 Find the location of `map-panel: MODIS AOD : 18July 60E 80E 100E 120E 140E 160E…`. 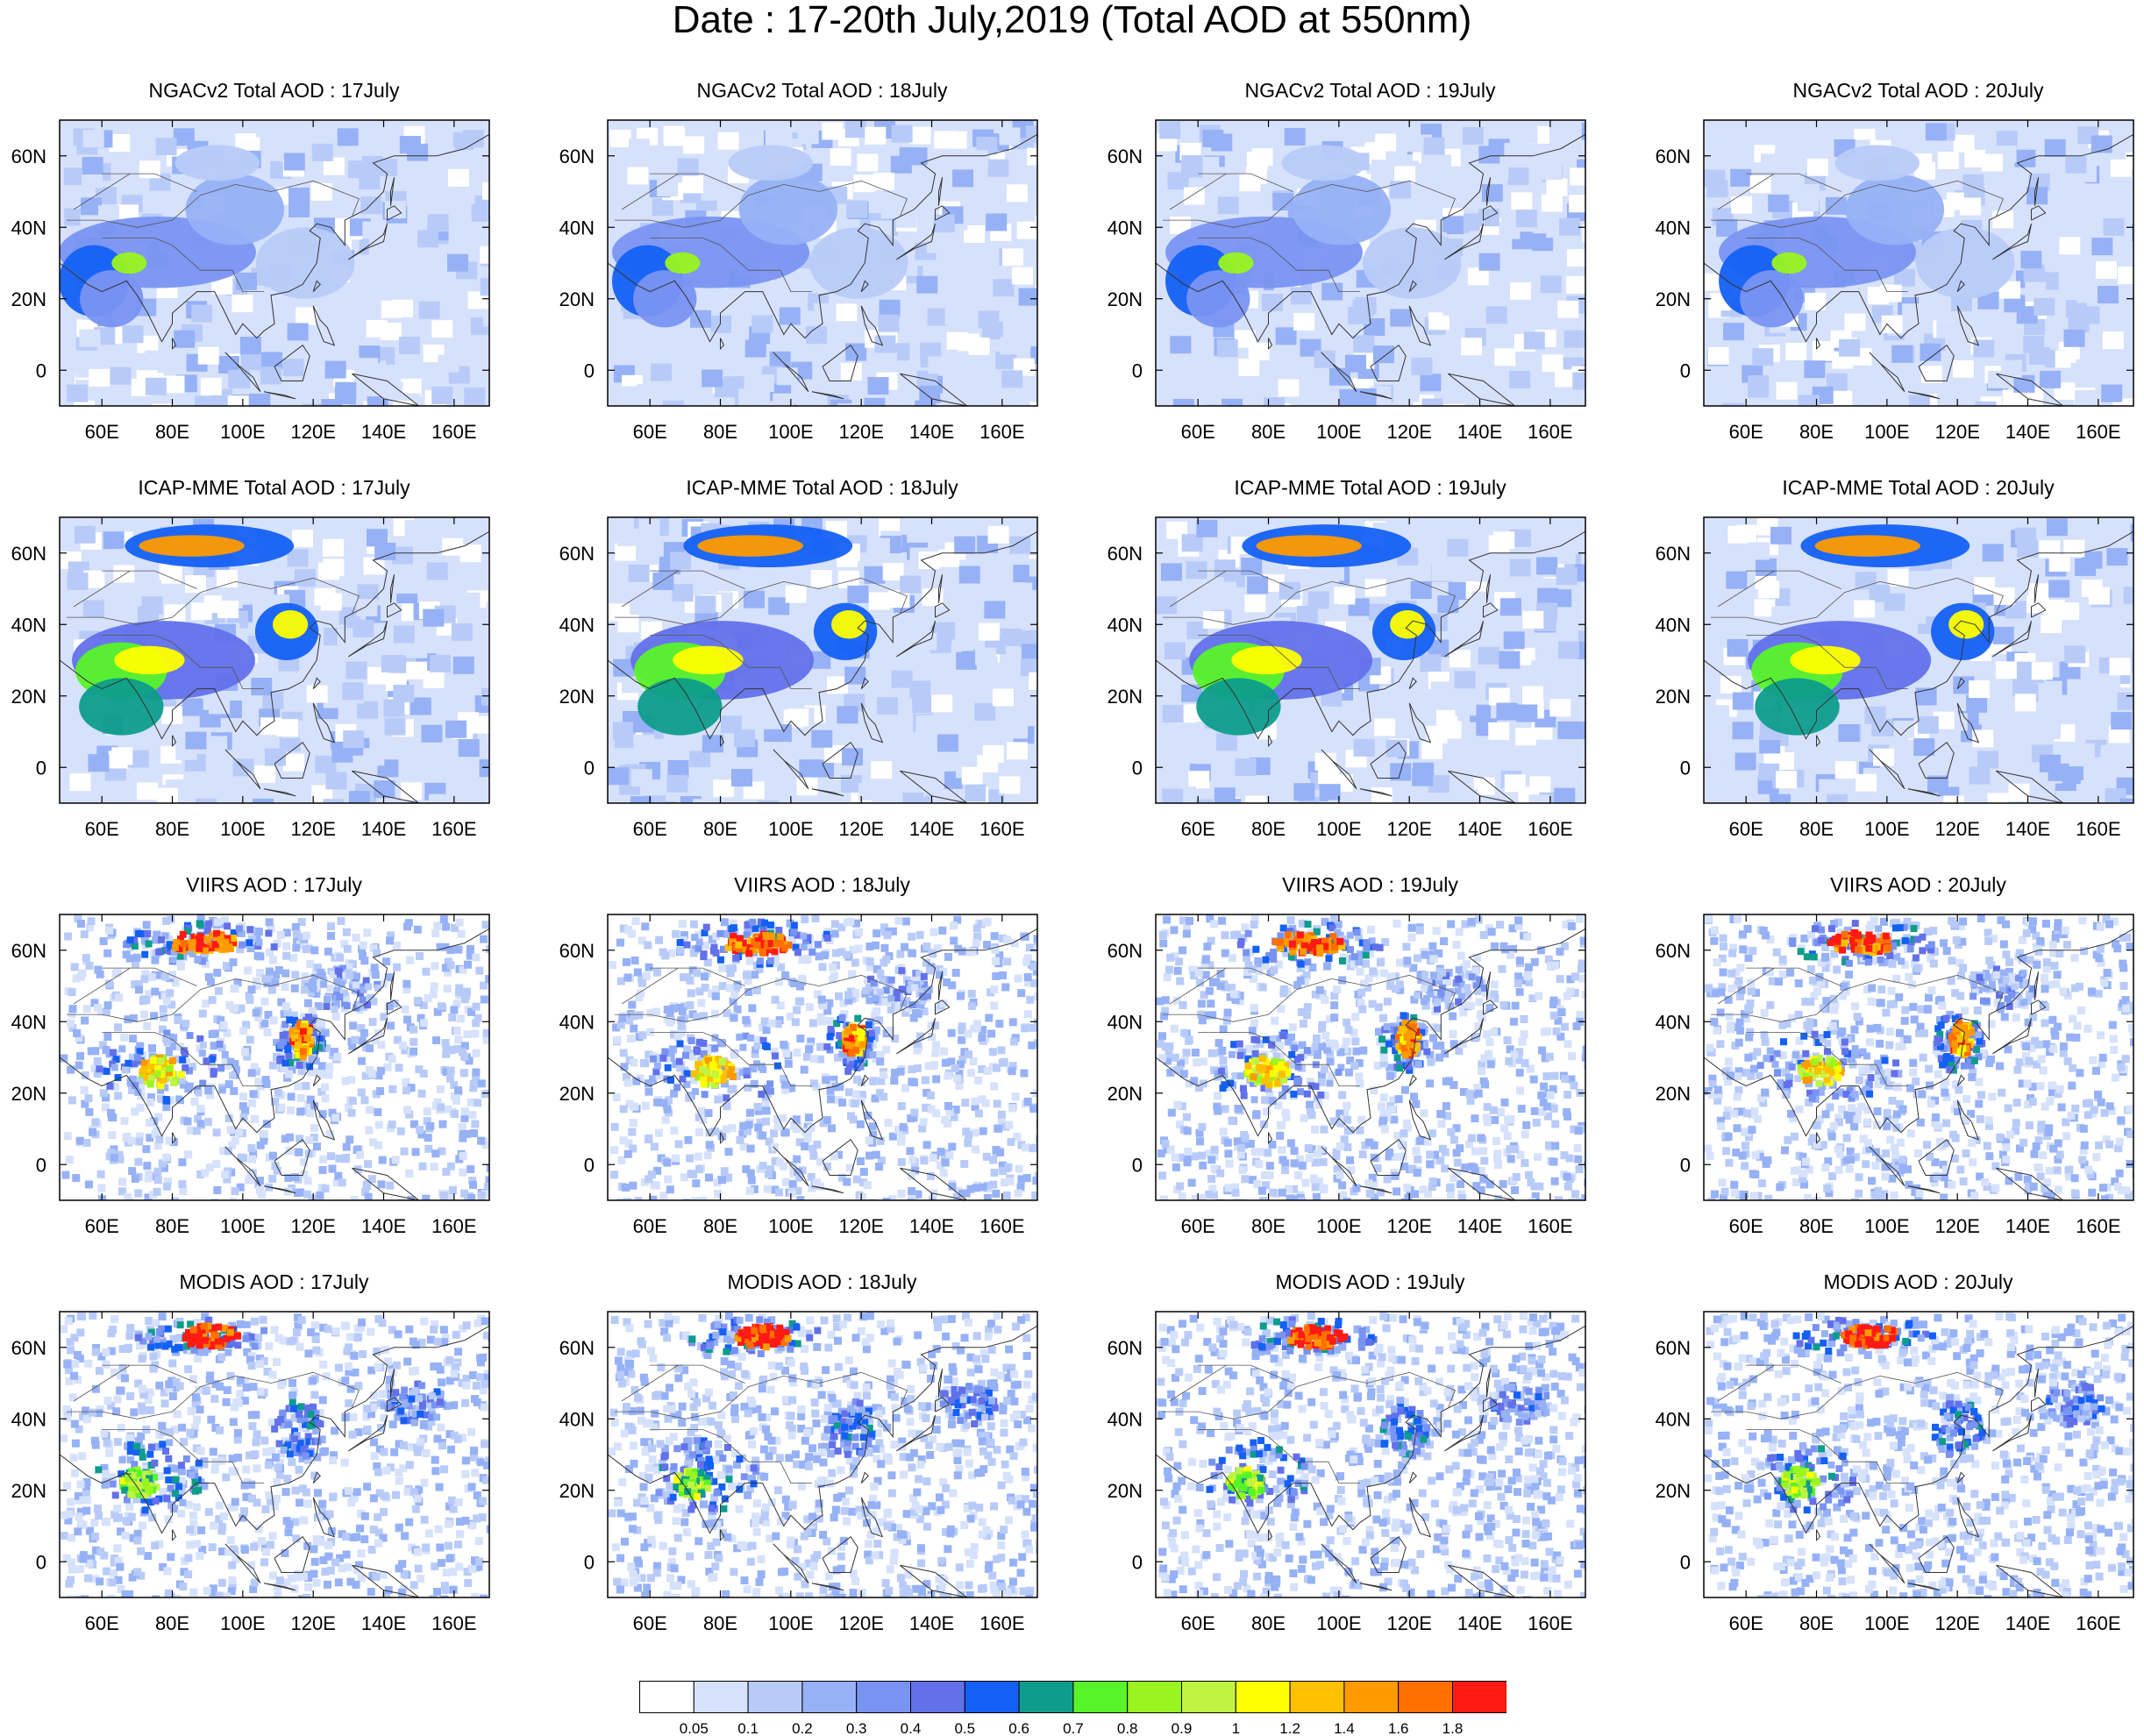

map-panel: MODIS AOD : 18July 60E 80E 100E 120E 140E 160E… is located at coordinates (822, 1463).